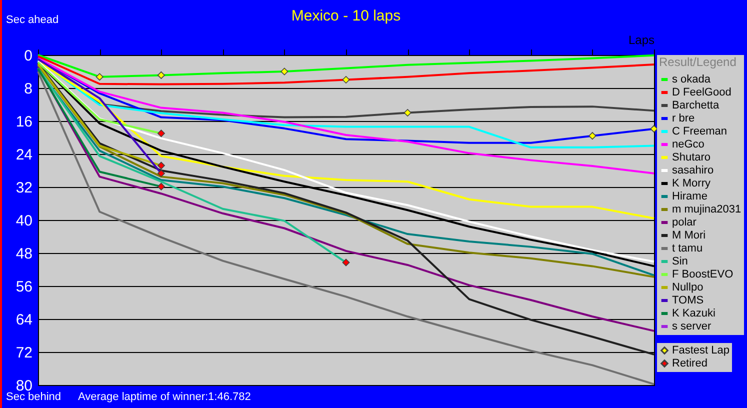  What do you see at coordinates (687, 248) in the screenshot?
I see `legend-label: t tamu` at bounding box center [687, 248].